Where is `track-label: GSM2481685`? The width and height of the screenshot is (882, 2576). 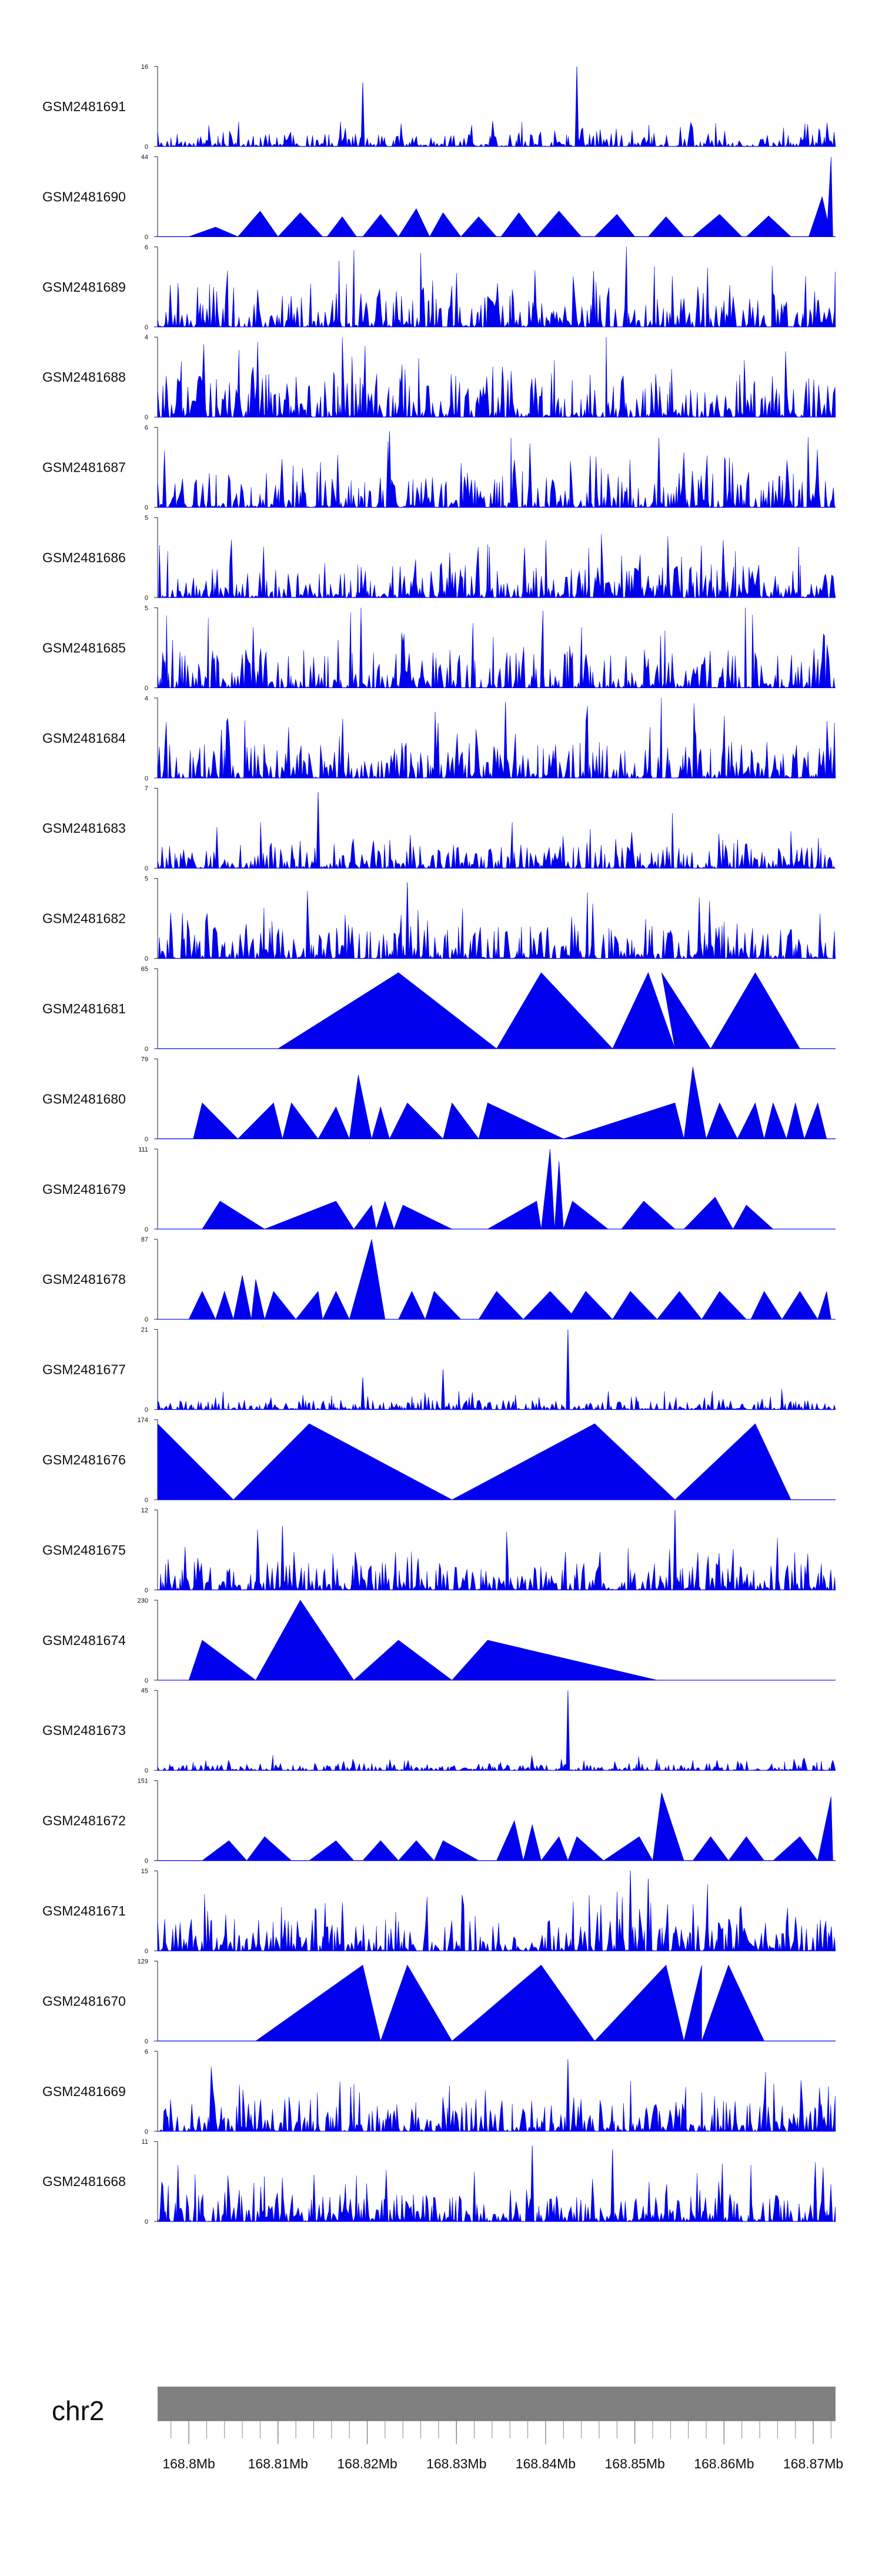 track-label: GSM2481685 is located at coordinates (84, 647).